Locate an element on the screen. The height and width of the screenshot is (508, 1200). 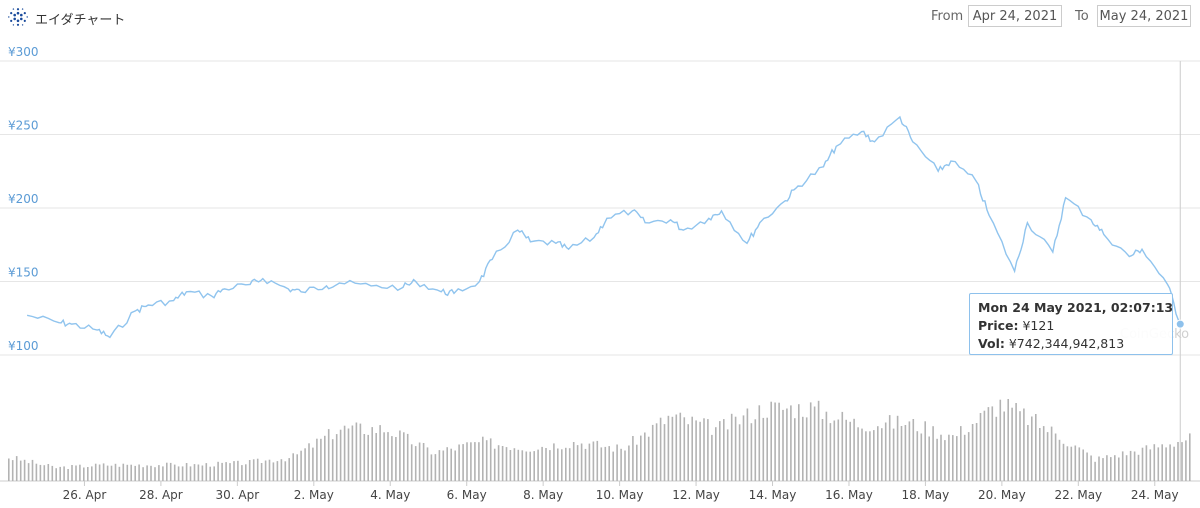
y-tick-label: ¥100 is located at coordinates (23, 346).